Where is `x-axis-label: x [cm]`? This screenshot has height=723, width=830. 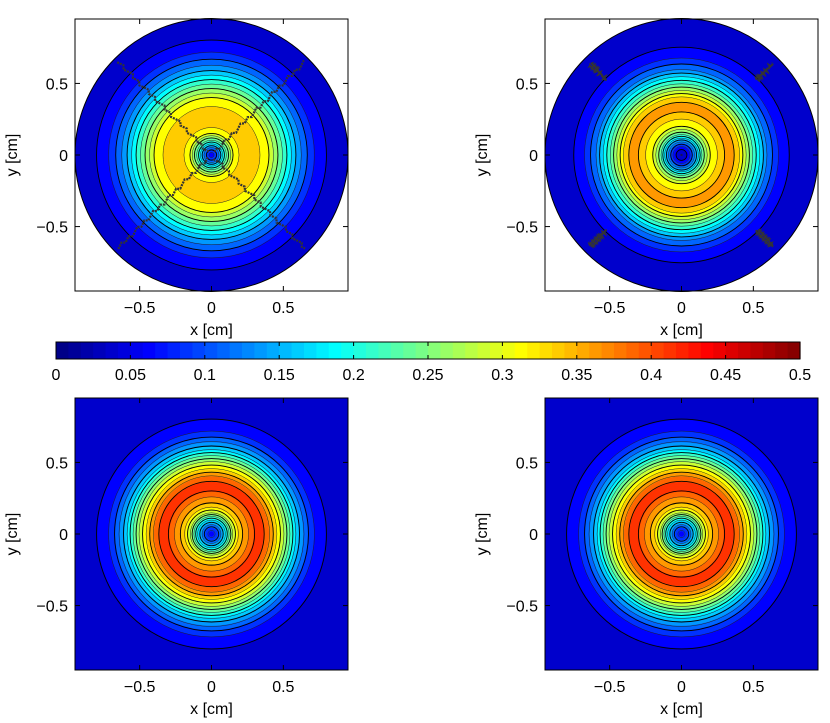
x-axis-label: x [cm] is located at coordinates (681, 709).